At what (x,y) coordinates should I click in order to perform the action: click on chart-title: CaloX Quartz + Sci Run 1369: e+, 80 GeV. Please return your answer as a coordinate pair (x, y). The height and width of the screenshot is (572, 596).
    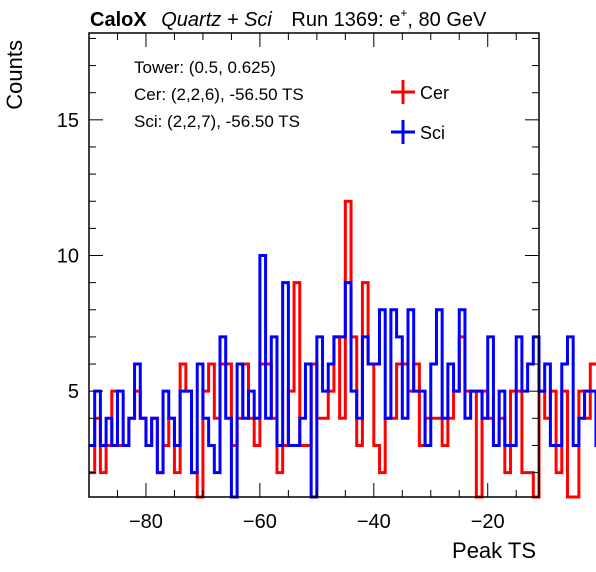
    Looking at the image, I should click on (288, 18).